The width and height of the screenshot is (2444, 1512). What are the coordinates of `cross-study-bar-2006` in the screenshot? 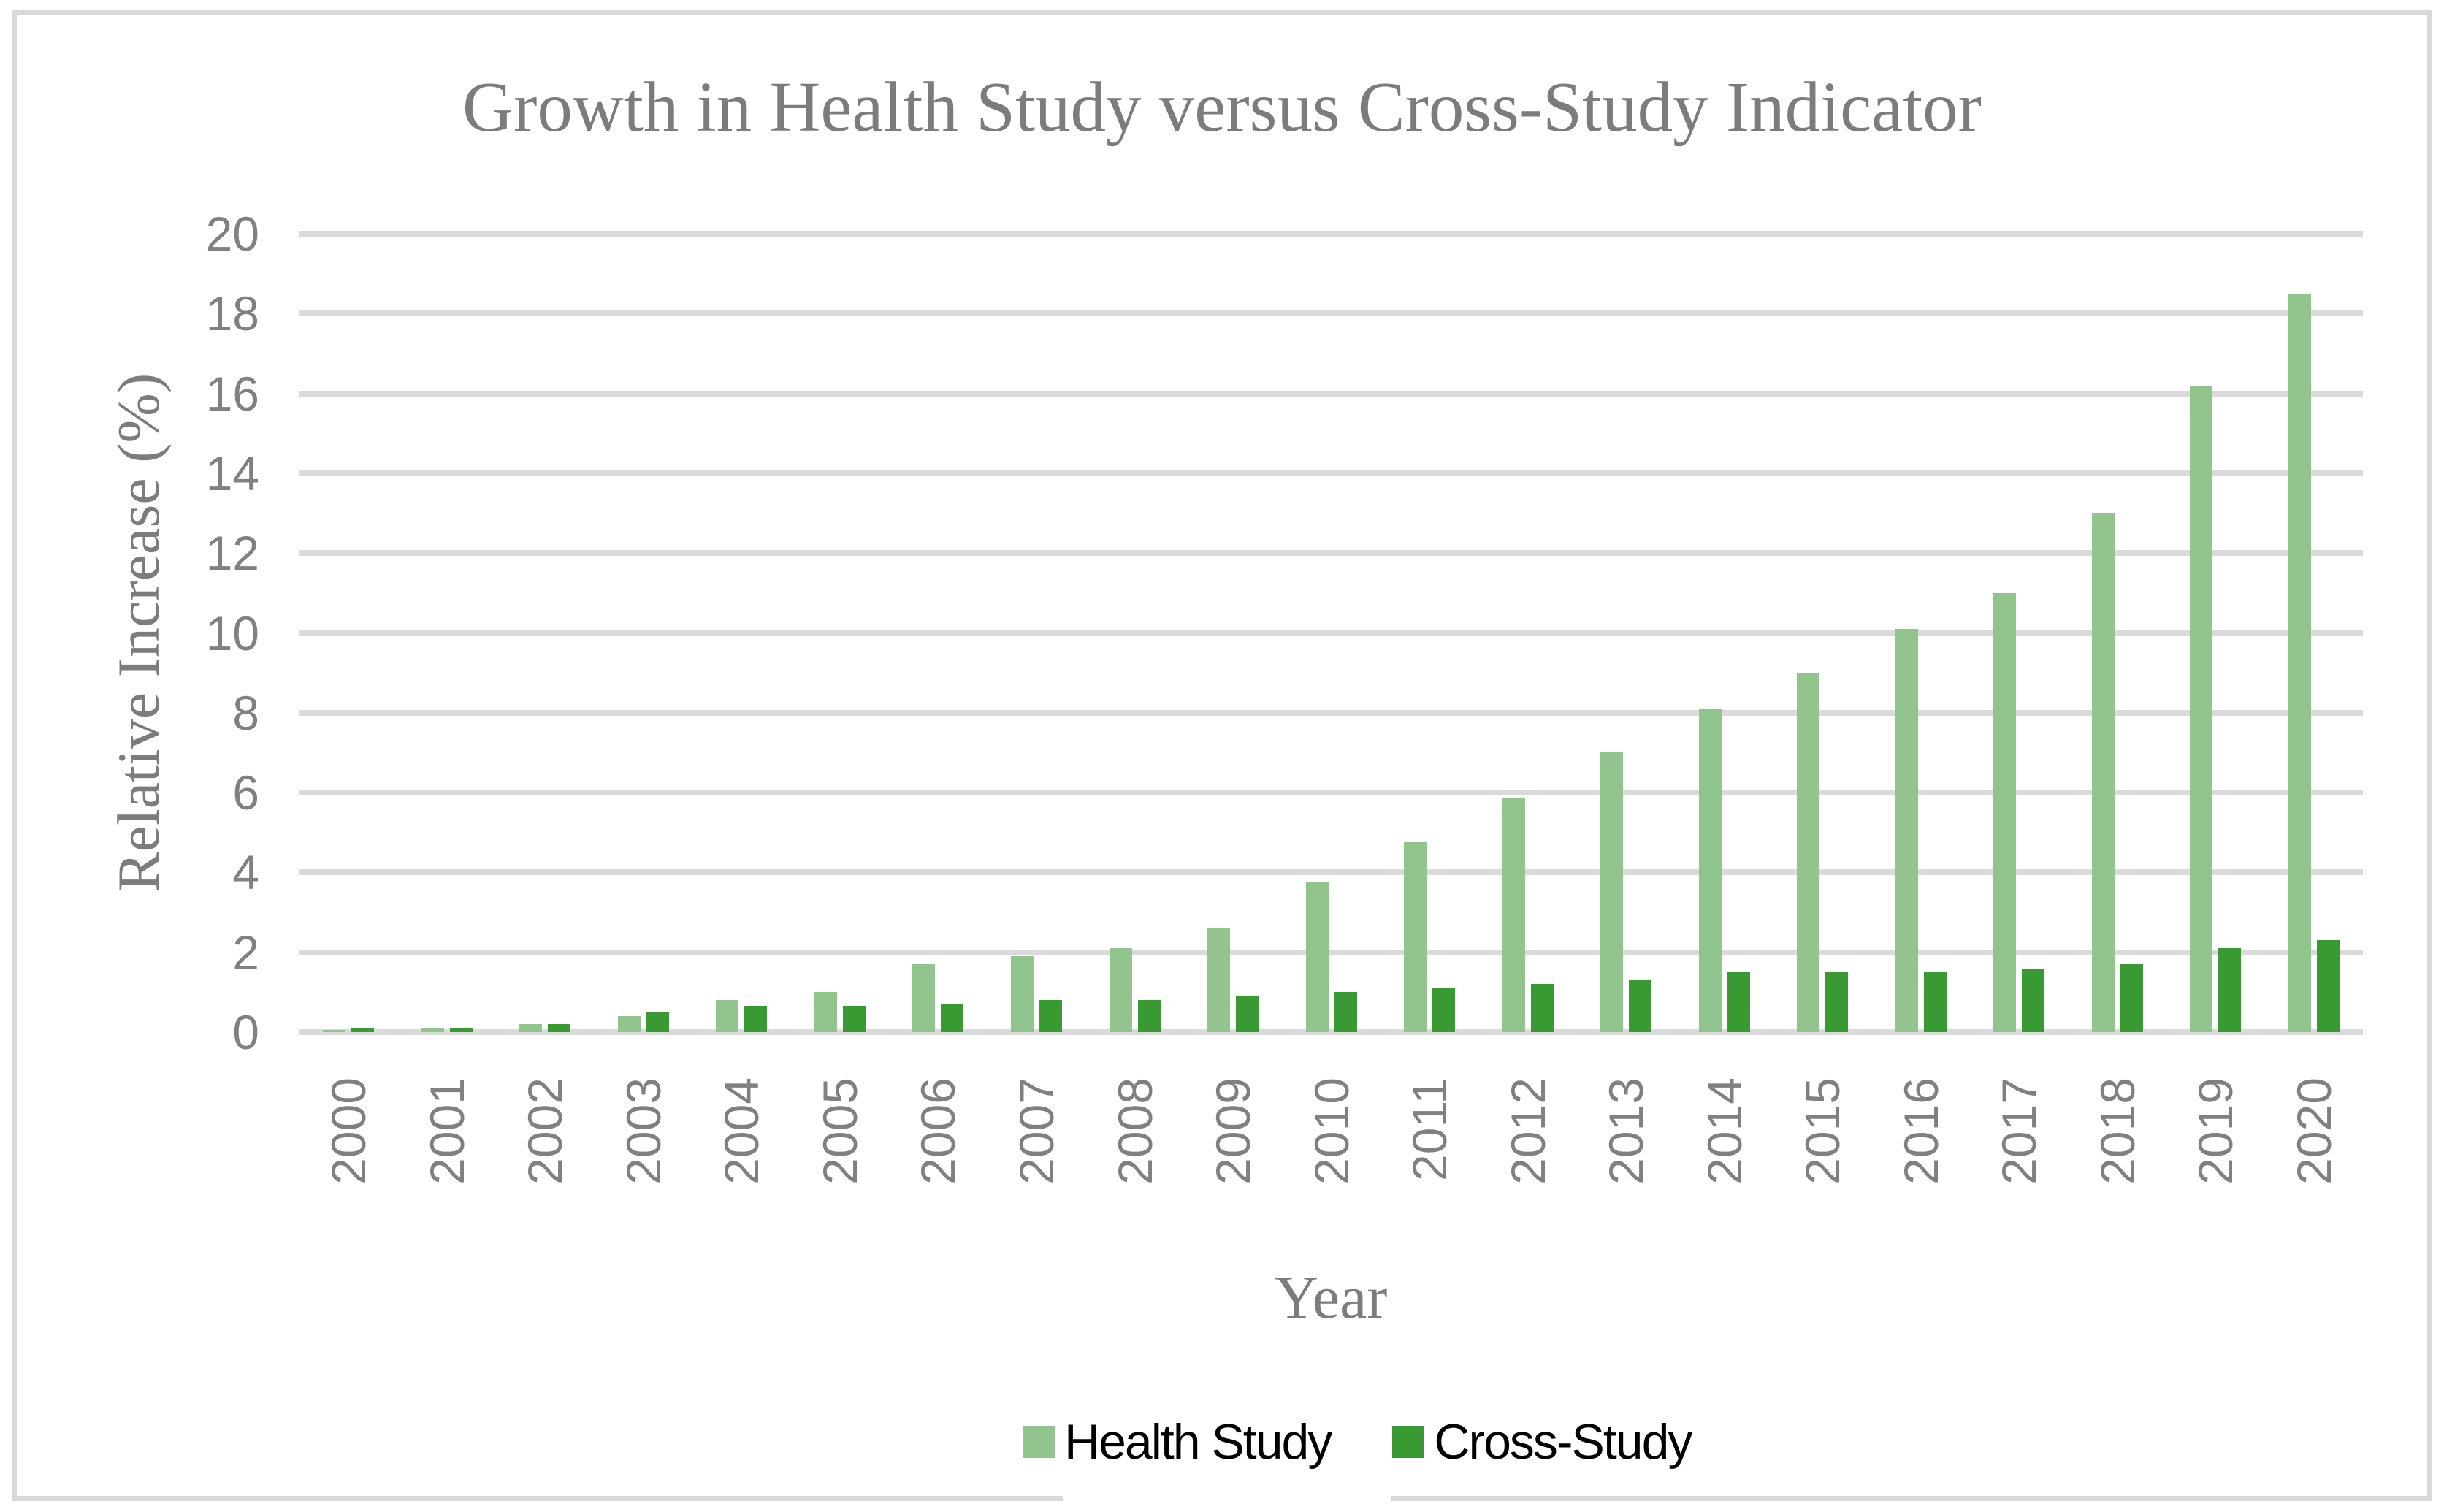 It's located at (953, 1018).